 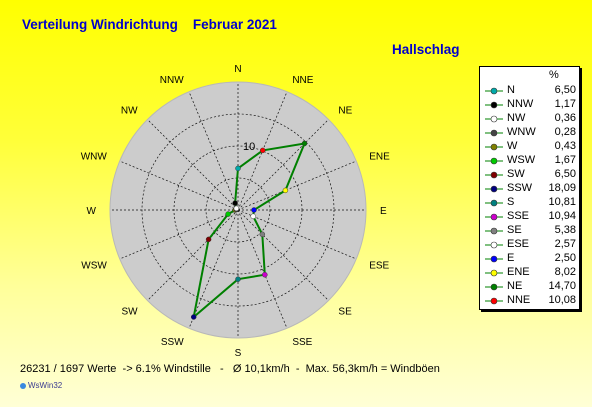 What do you see at coordinates (302, 80) in the screenshot?
I see `direction-label: NNE` at bounding box center [302, 80].